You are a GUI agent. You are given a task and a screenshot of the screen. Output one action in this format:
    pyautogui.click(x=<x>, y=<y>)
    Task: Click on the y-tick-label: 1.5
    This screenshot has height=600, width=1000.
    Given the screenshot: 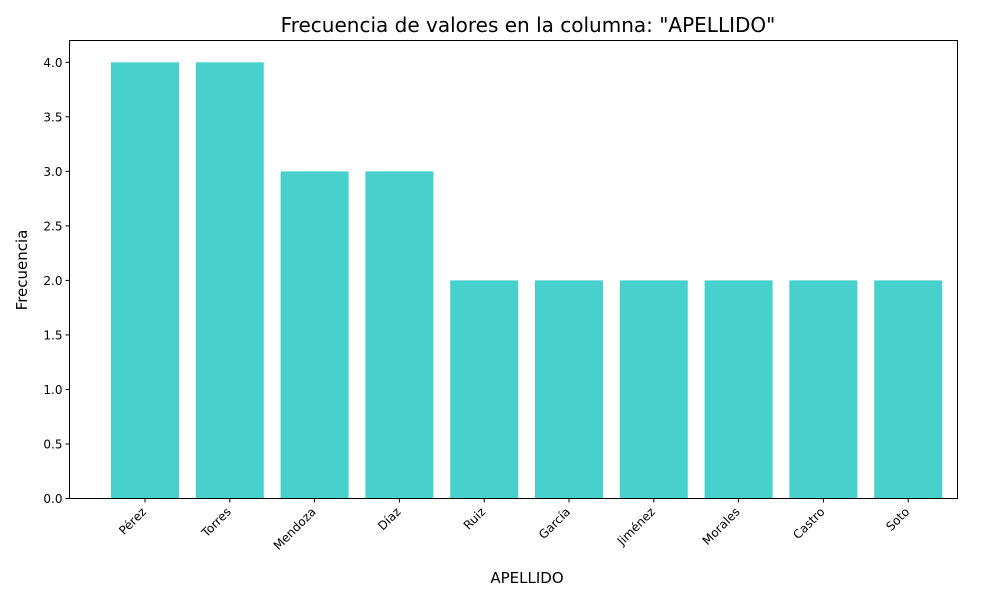 What is the action you would take?
    pyautogui.click(x=52, y=335)
    